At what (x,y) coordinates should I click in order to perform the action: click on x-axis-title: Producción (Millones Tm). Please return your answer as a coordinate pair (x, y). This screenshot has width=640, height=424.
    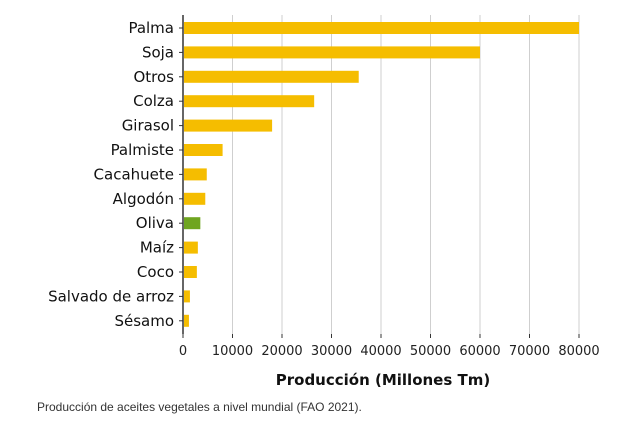
    Looking at the image, I should click on (383, 380).